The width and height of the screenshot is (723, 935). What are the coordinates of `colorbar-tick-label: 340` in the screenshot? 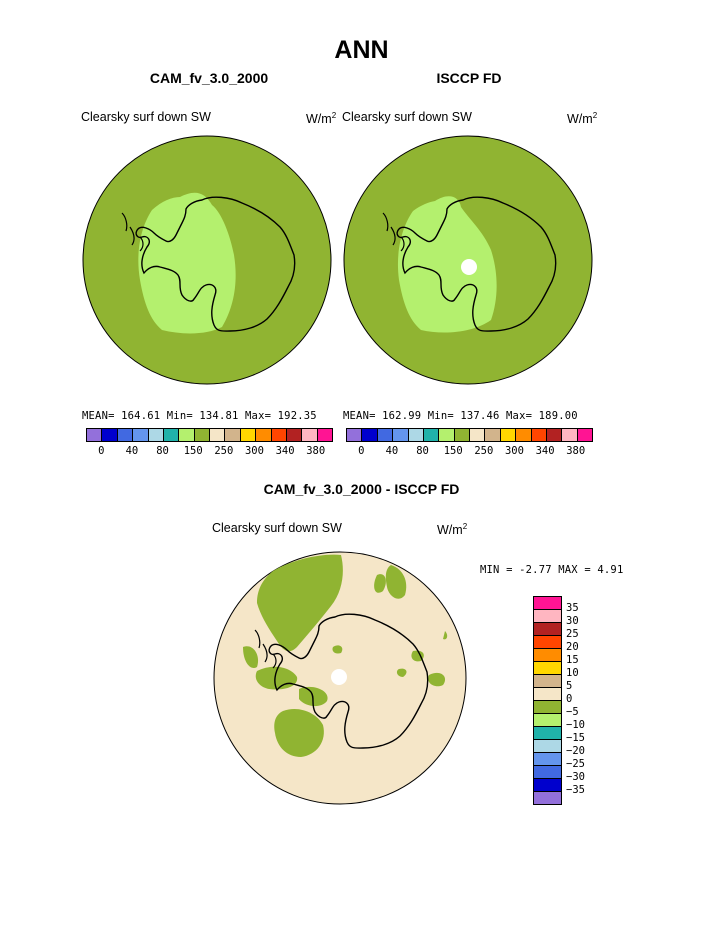 It's located at (285, 451).